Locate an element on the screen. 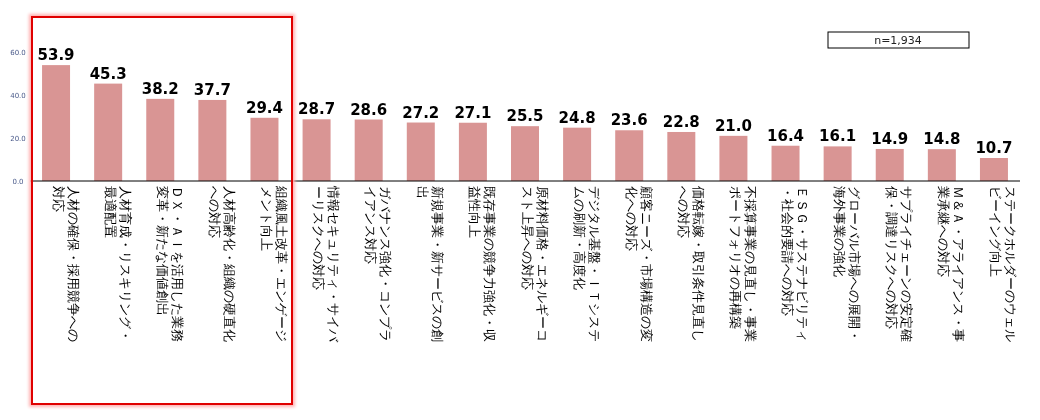 Image resolution: width=1040 pixels, height=420 pixels. data-label: 21.0 is located at coordinates (733, 125).